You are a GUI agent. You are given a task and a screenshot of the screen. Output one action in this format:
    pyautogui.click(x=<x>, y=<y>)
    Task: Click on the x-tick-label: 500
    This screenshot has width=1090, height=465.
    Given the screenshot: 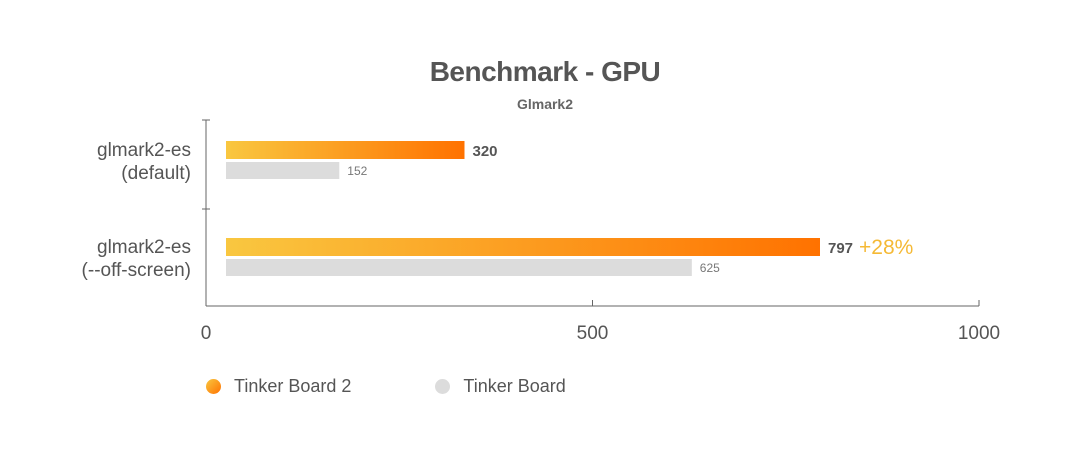 What is the action you would take?
    pyautogui.click(x=593, y=333)
    